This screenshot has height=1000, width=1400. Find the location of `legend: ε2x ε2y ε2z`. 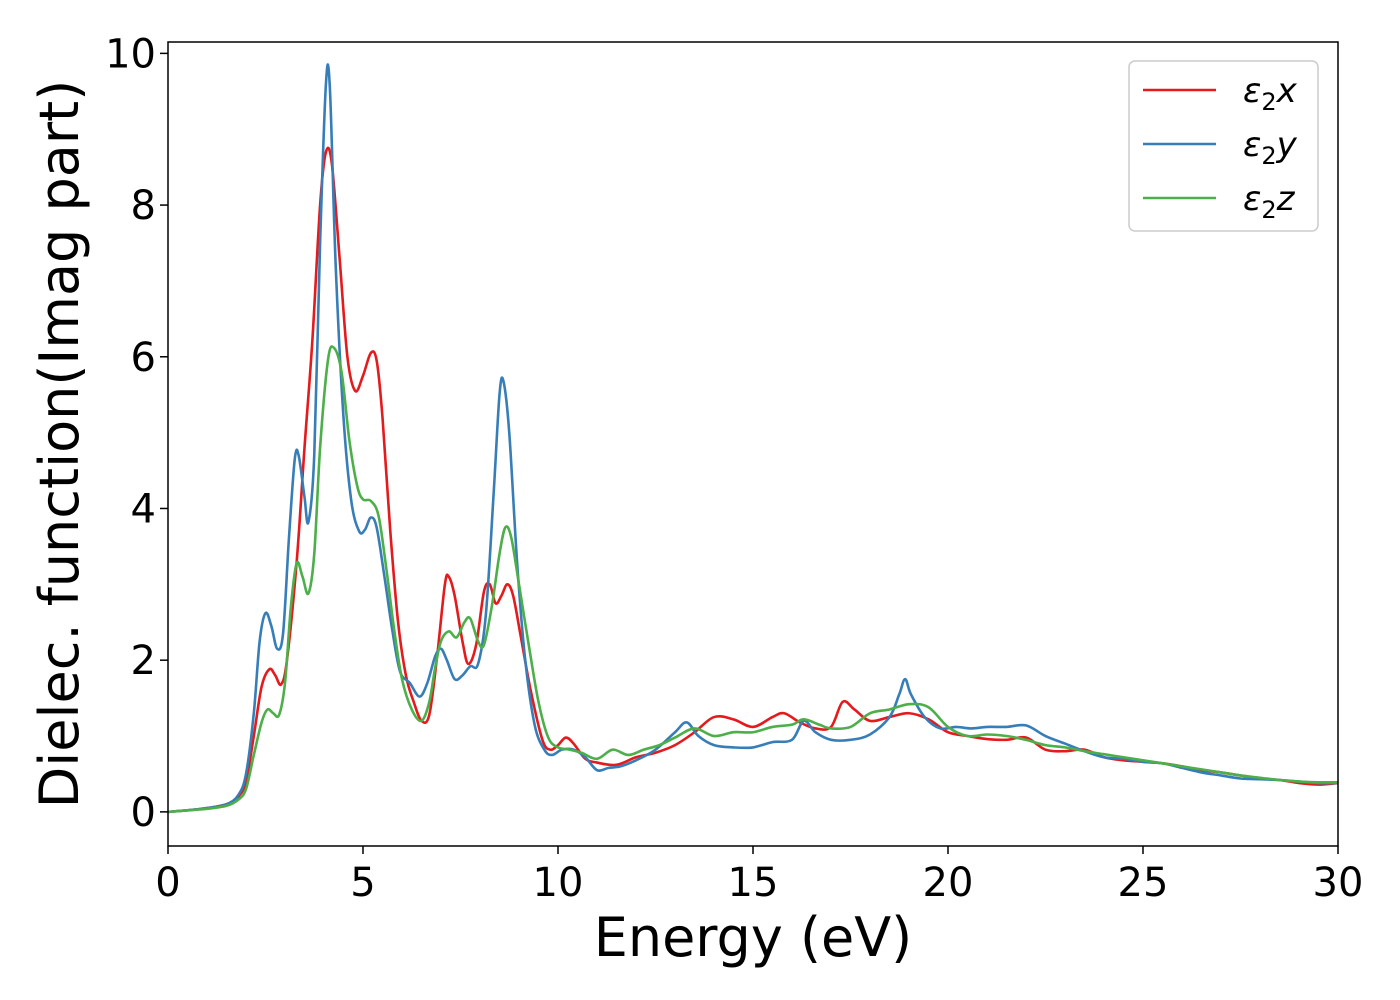

legend: ε2x ε2y ε2z is located at coordinates (1223, 146).